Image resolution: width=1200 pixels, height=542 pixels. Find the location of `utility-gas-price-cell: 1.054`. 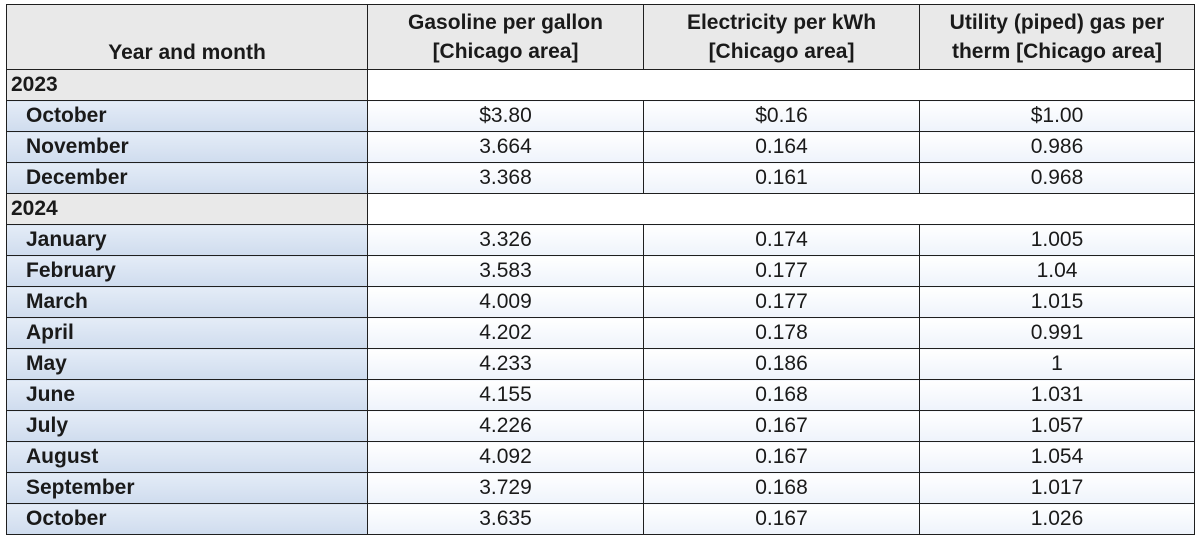

utility-gas-price-cell: 1.054 is located at coordinates (1057, 457).